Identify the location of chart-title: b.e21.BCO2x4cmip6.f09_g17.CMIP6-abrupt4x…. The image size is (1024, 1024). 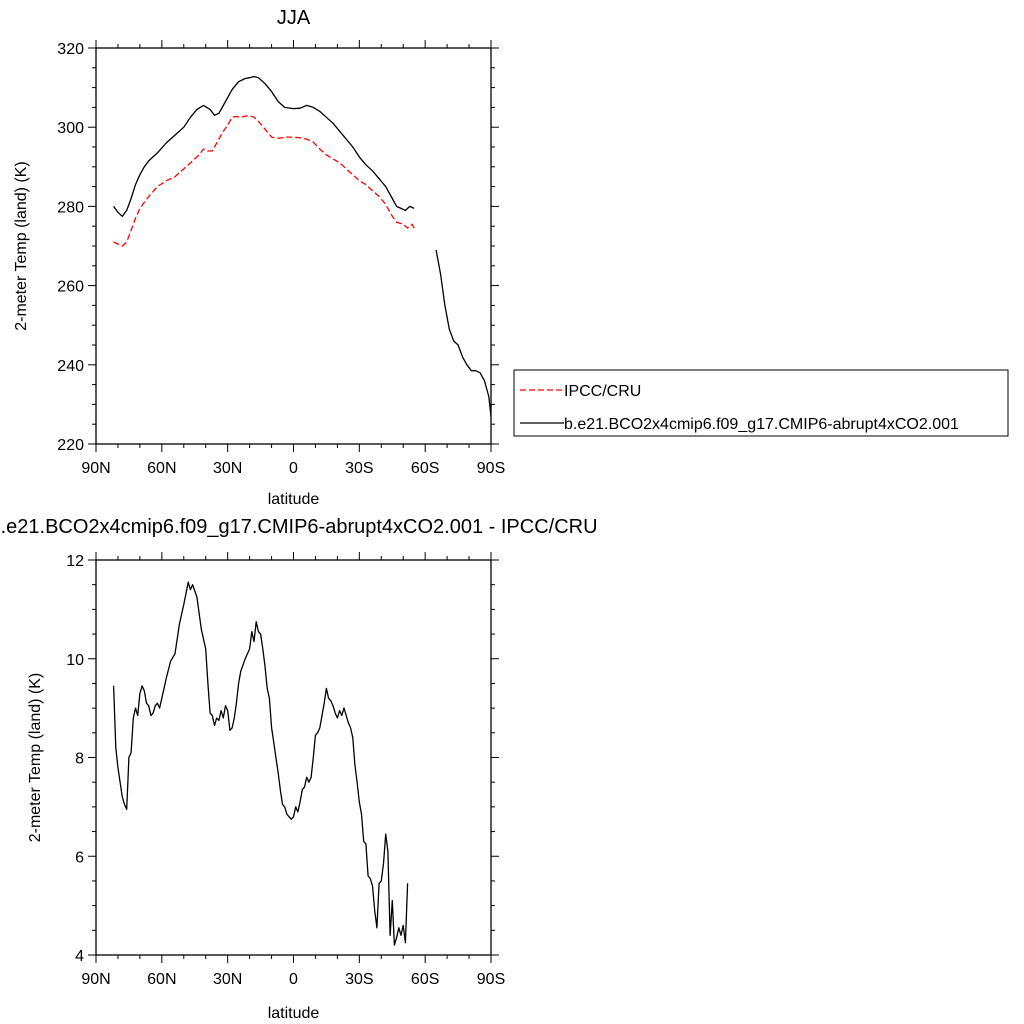
(299, 527).